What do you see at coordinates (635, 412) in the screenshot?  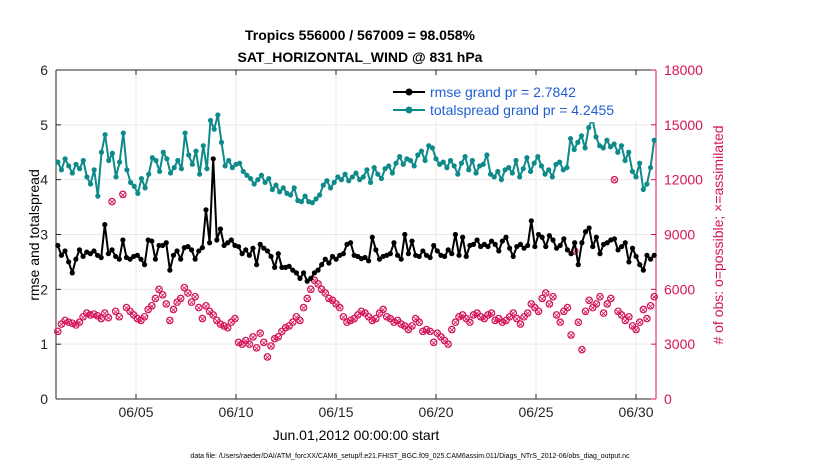 I see `x-tick-label: 06/30` at bounding box center [635, 412].